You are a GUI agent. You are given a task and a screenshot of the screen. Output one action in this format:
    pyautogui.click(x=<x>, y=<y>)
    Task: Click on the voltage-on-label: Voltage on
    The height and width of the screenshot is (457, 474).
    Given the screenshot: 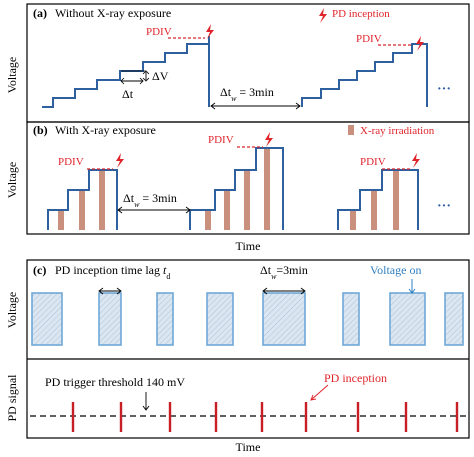 What is the action you would take?
    pyautogui.click(x=395, y=270)
    